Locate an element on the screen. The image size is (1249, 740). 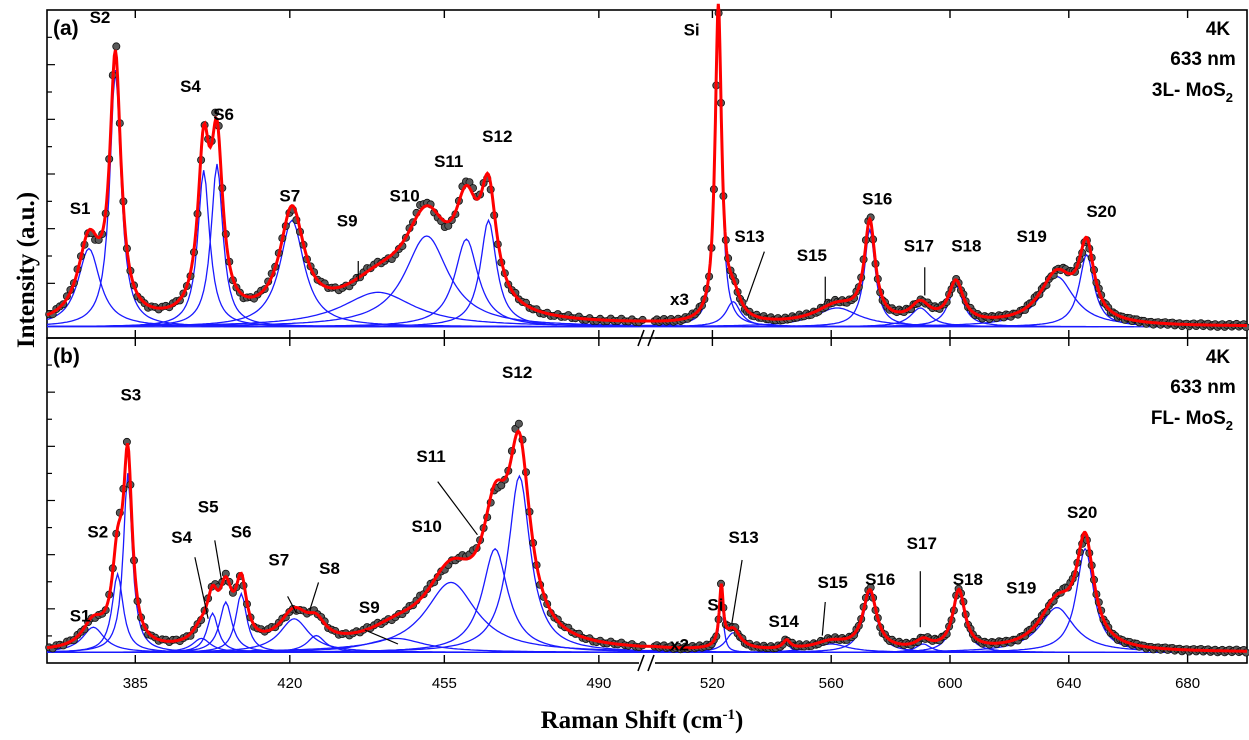
component-peak-S18 is located at coordinates (959, 622).